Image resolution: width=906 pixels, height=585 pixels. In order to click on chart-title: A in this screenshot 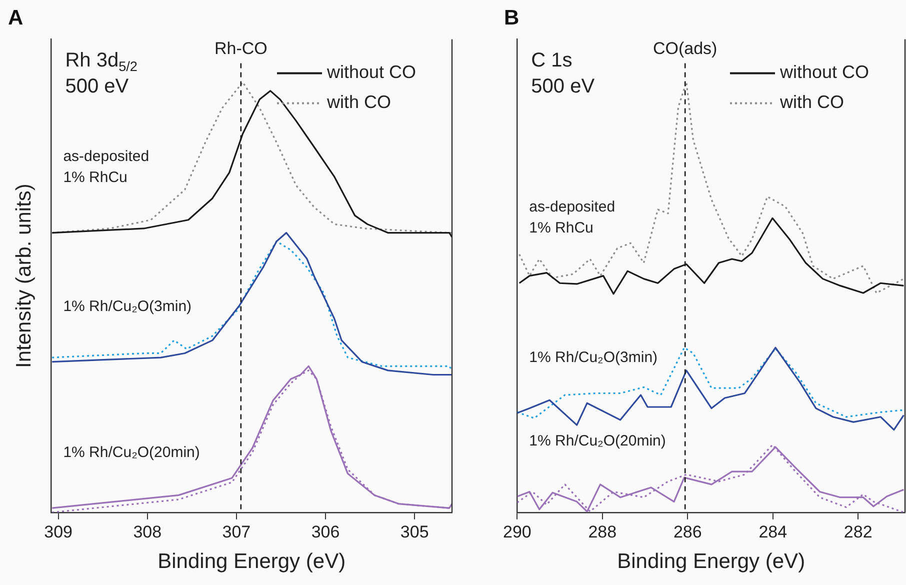, I will do `click(16, 18)`.